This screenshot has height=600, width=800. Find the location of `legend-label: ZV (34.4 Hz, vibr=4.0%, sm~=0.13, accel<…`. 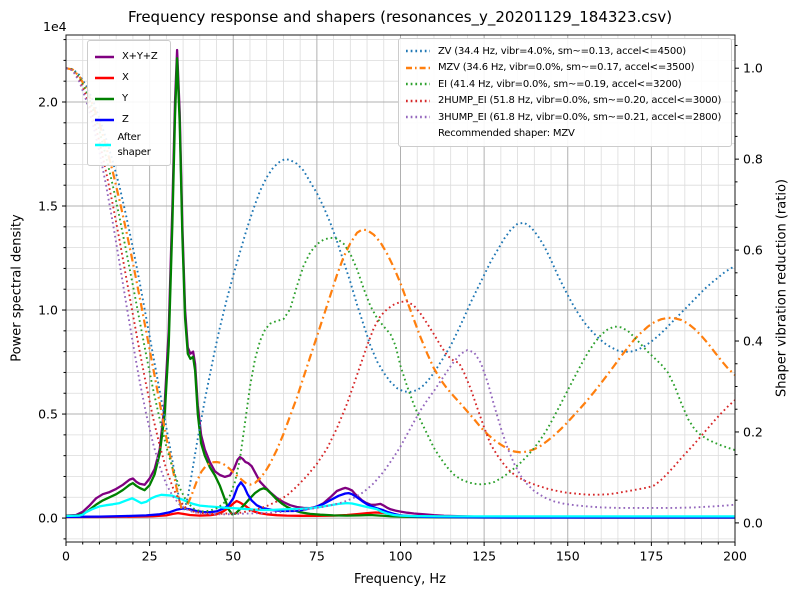

legend-label: ZV (34.4 Hz, vibr=4.0%, sm~=0.13, accel<… is located at coordinates (562, 51).